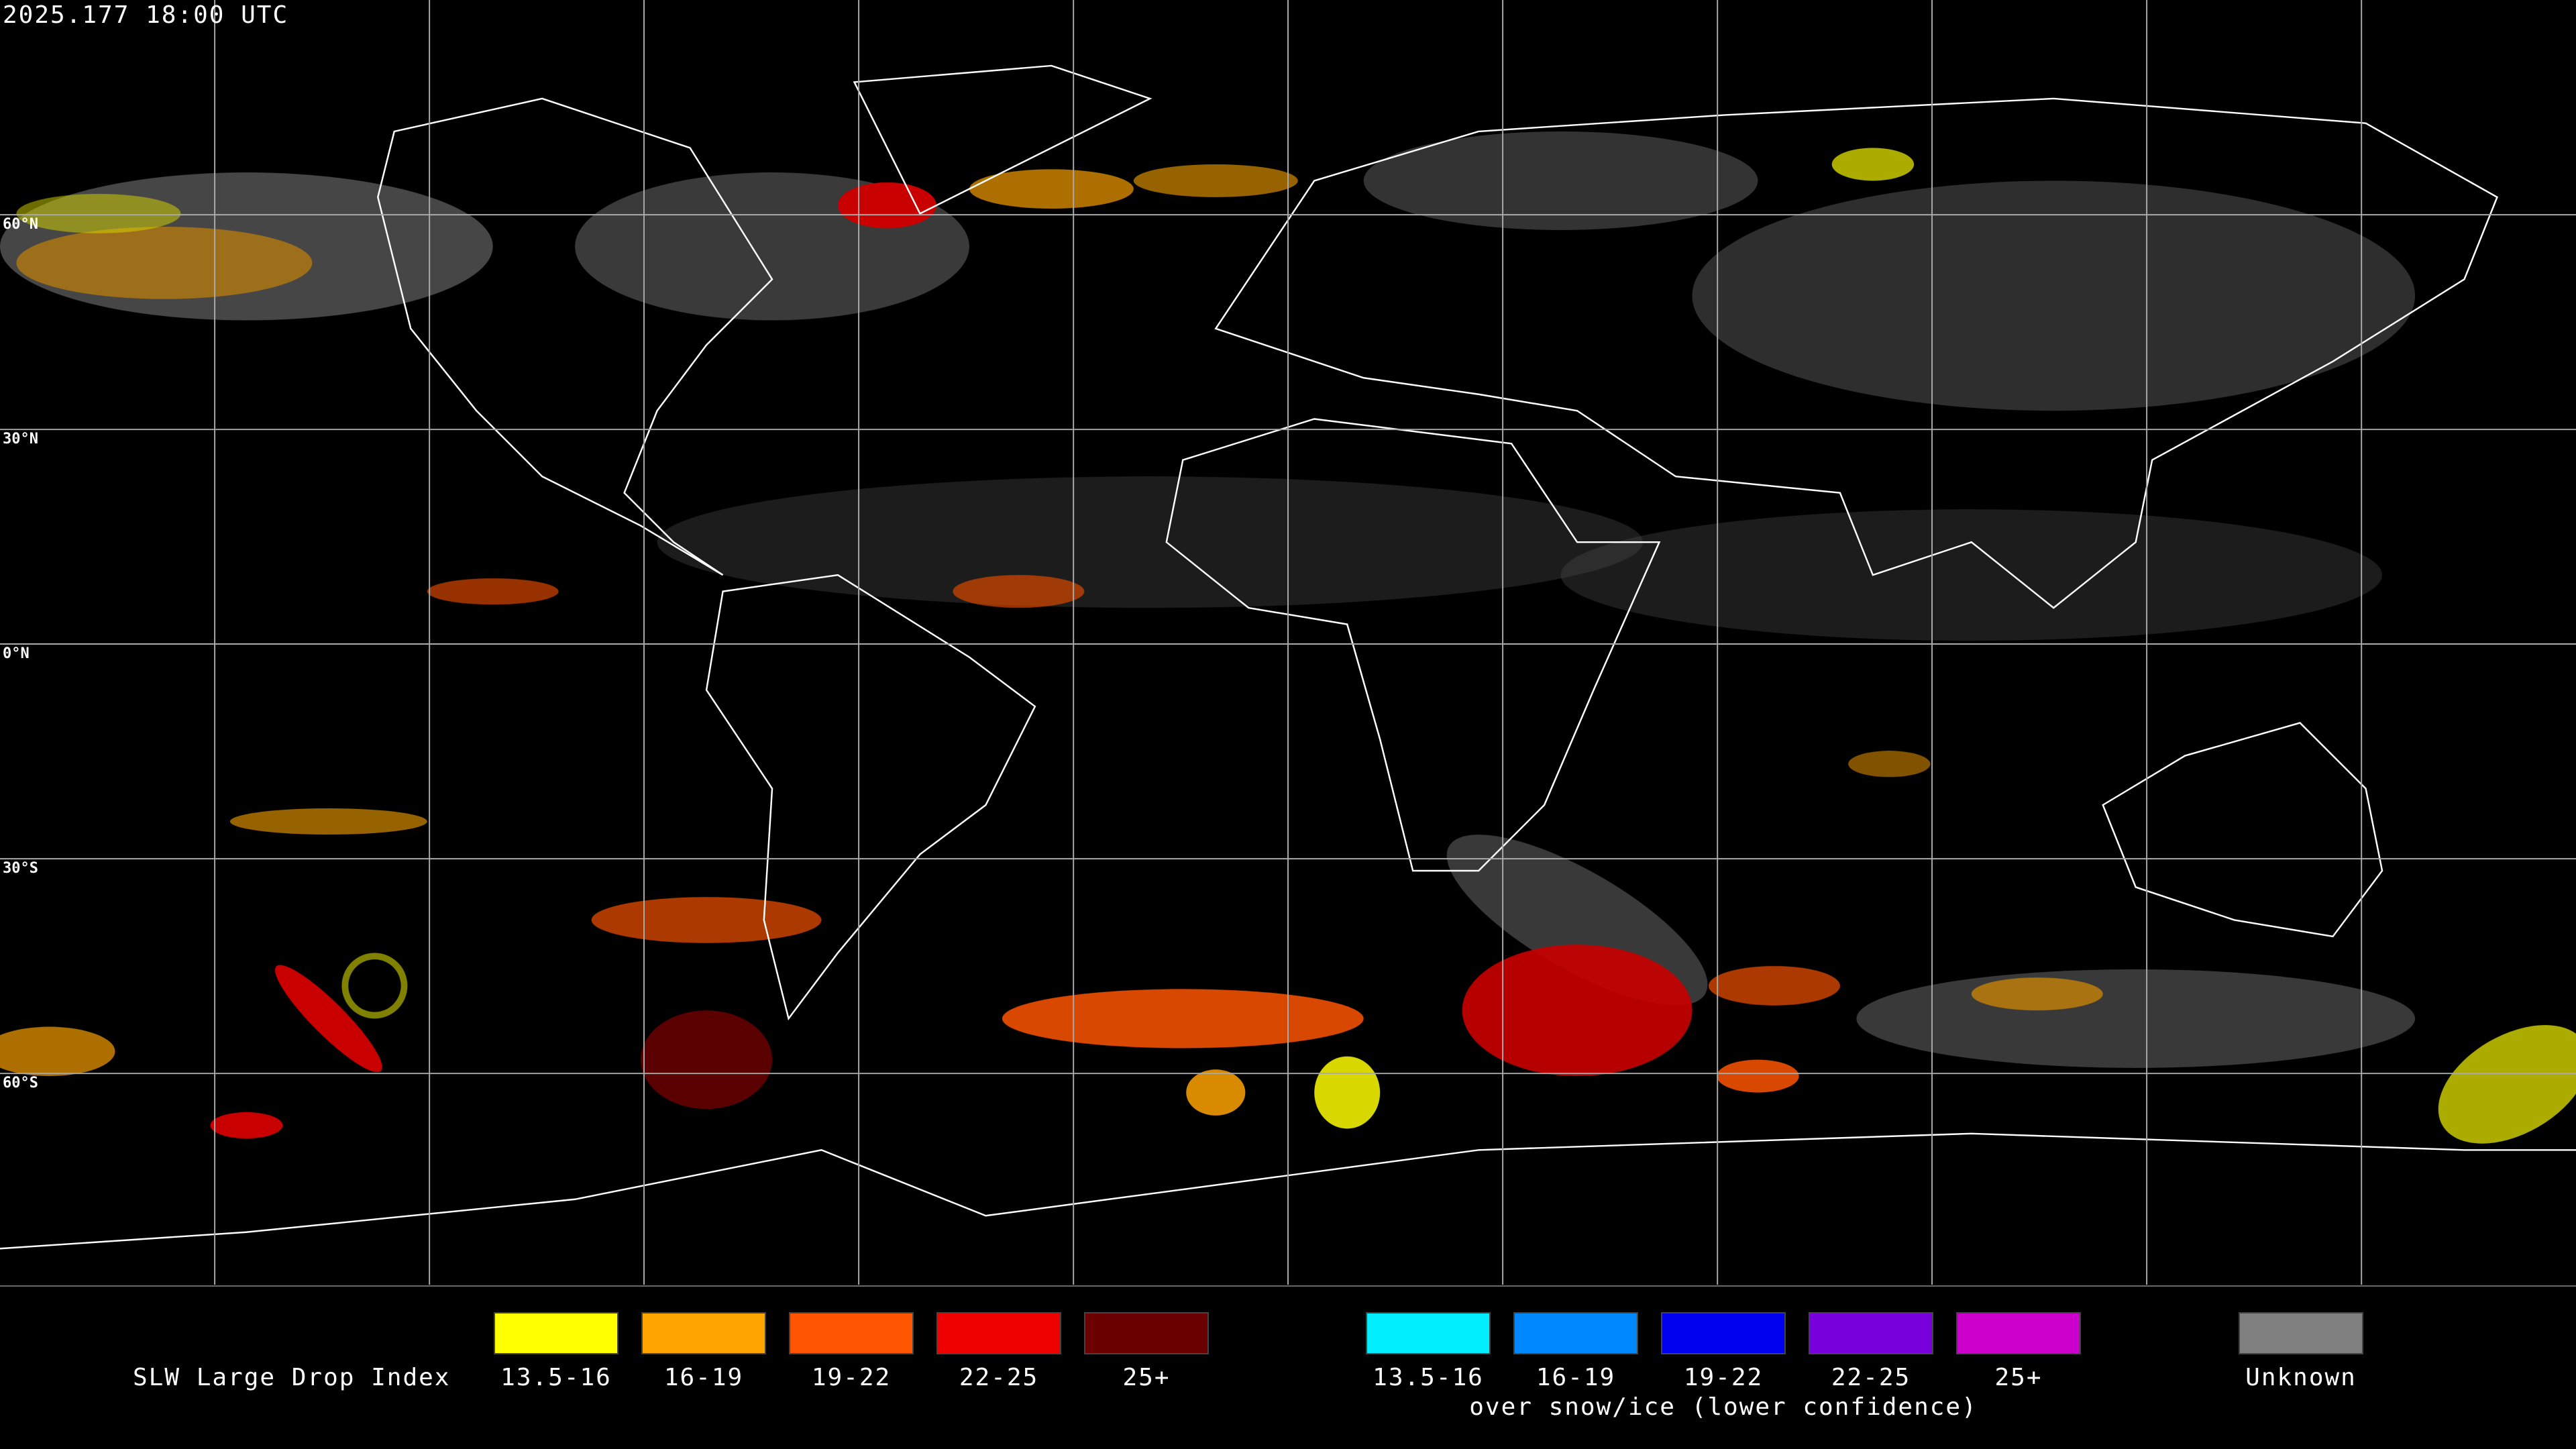  What do you see at coordinates (20, 1083) in the screenshot?
I see `latitude-label: 60°S` at bounding box center [20, 1083].